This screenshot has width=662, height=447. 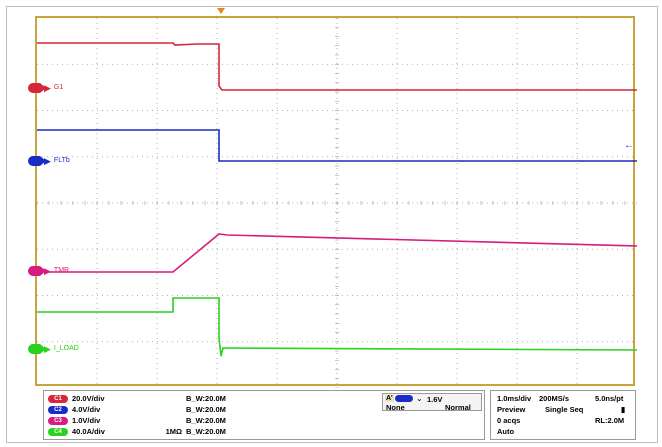 I want to click on falling-edge-icon: ⌄, so click(x=419, y=398).